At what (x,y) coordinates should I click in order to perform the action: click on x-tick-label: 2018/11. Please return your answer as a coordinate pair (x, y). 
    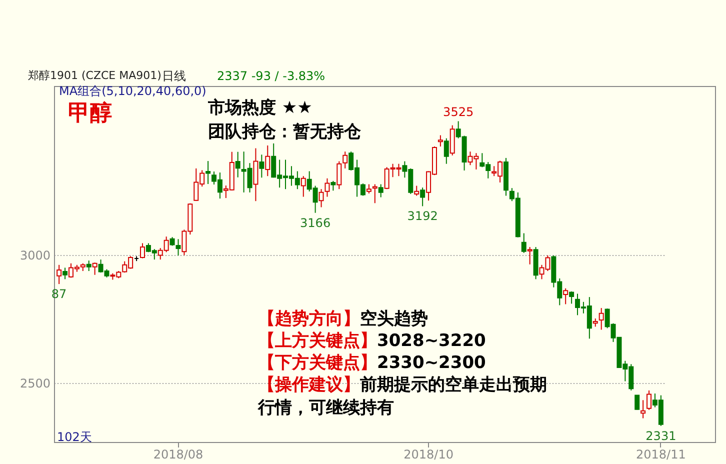
    Looking at the image, I should click on (661, 455).